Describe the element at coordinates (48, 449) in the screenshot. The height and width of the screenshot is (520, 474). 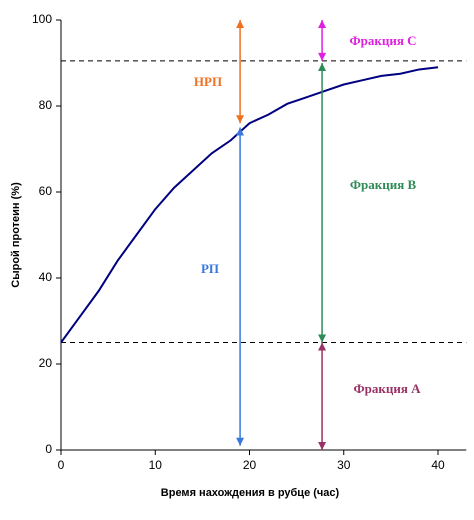
I see `y-tick-label: 0` at that location.